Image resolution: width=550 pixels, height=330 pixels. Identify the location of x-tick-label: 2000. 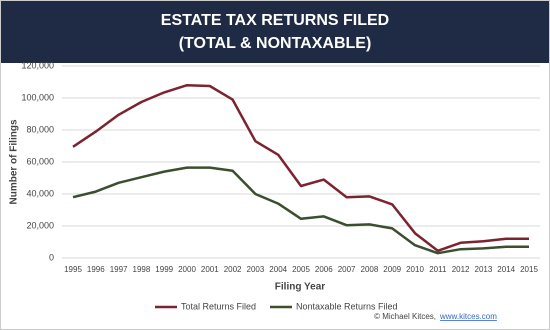
(187, 269).